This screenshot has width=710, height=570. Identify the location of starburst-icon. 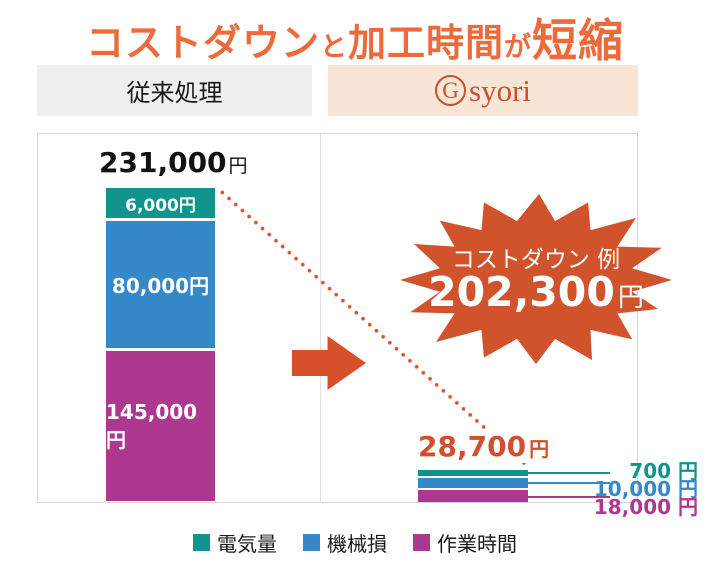
(536, 279).